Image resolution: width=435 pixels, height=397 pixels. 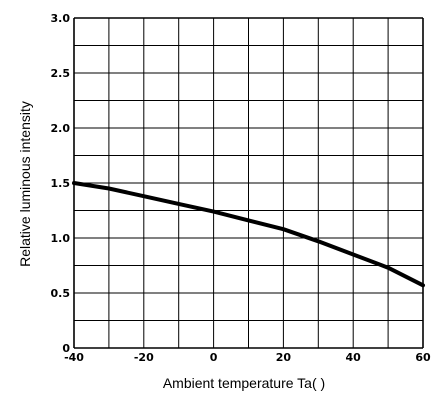 I want to click on x-tick-label: 20, so click(x=284, y=357).